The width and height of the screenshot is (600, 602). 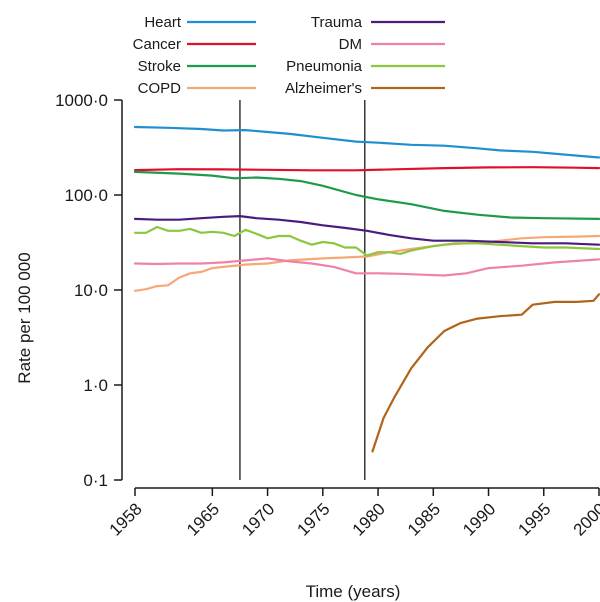 What do you see at coordinates (353, 591) in the screenshot?
I see `x-axis-title: Time (years)` at bounding box center [353, 591].